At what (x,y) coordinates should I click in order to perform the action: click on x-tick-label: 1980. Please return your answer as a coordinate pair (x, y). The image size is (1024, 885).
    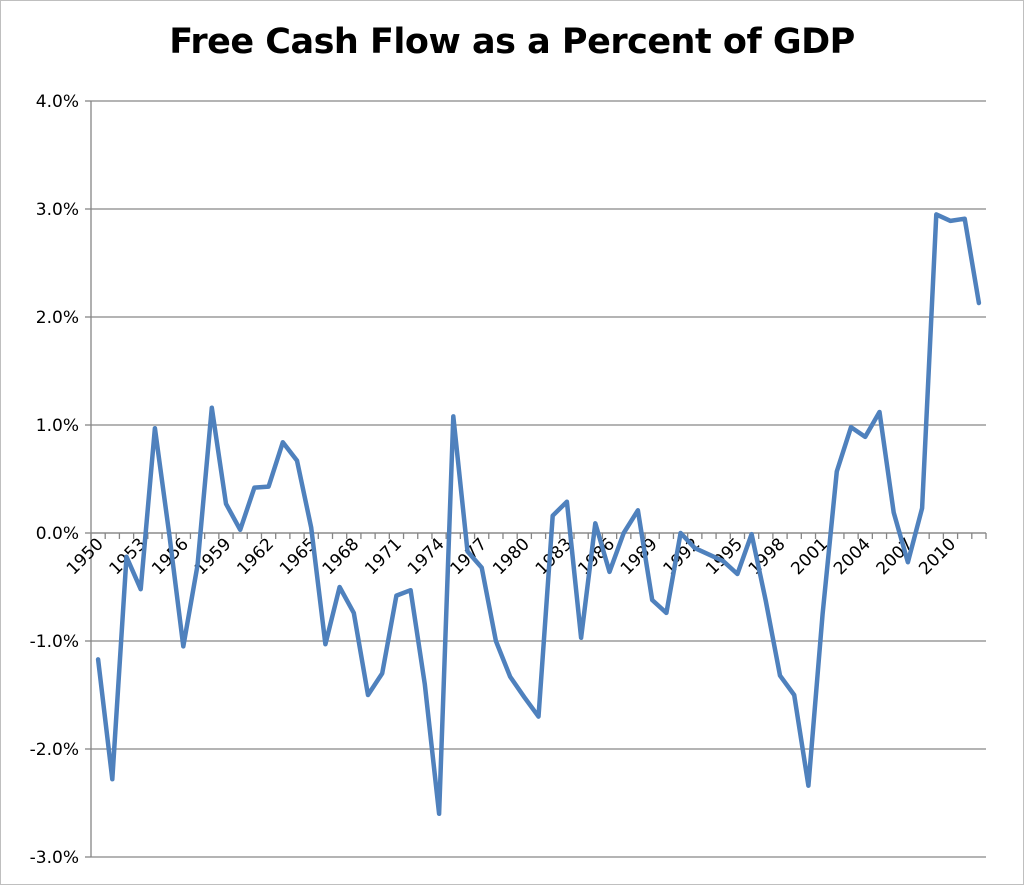
    Looking at the image, I should click on (511, 556).